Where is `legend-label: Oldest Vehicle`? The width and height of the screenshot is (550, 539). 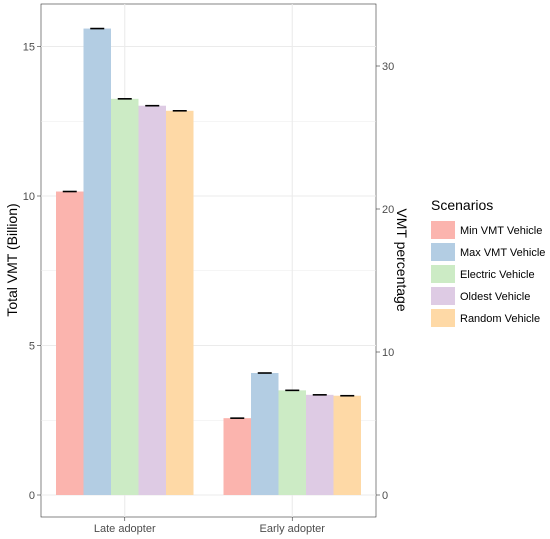 legend-label: Oldest Vehicle is located at coordinates (495, 297).